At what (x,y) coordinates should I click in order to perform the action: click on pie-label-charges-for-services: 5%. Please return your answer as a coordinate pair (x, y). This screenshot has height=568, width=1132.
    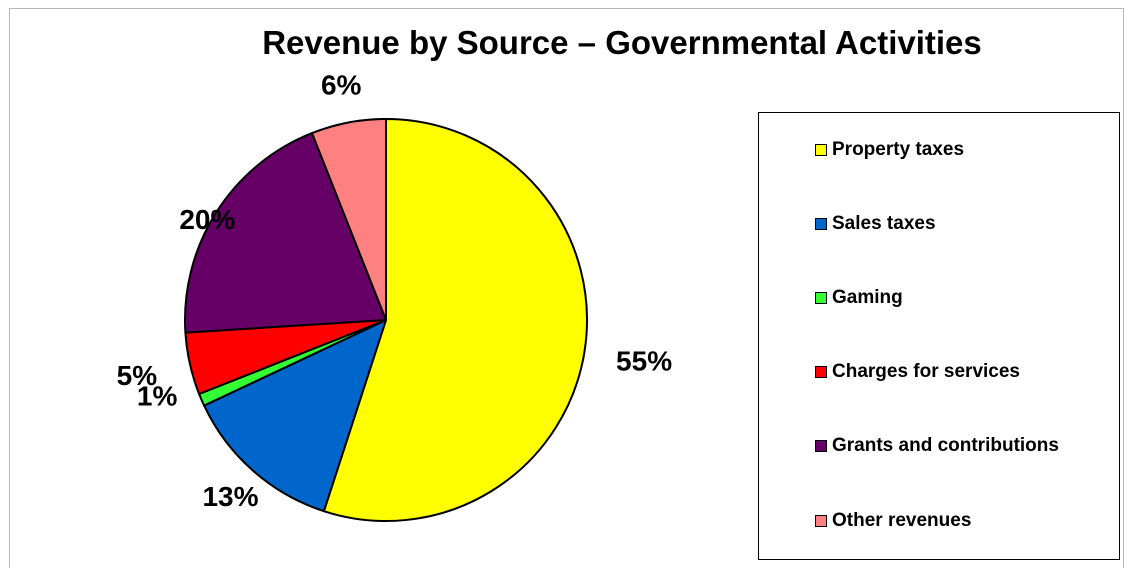
    Looking at the image, I should click on (137, 375).